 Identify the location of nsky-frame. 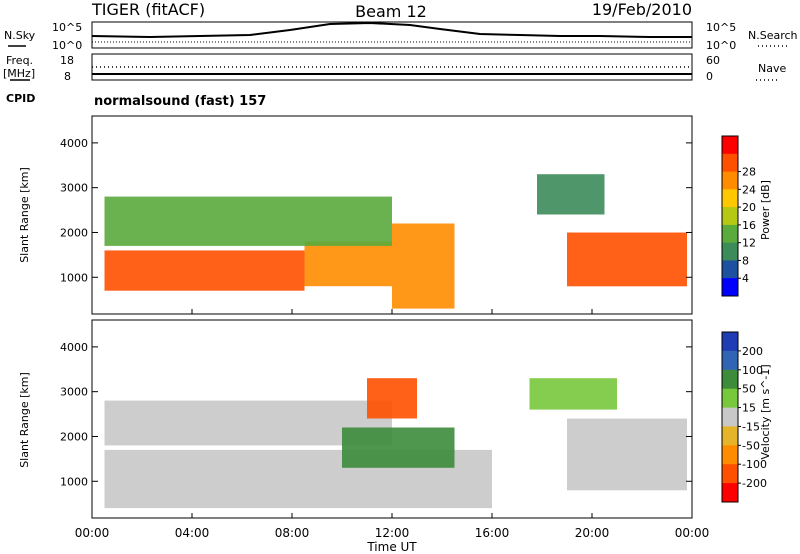
(392, 35).